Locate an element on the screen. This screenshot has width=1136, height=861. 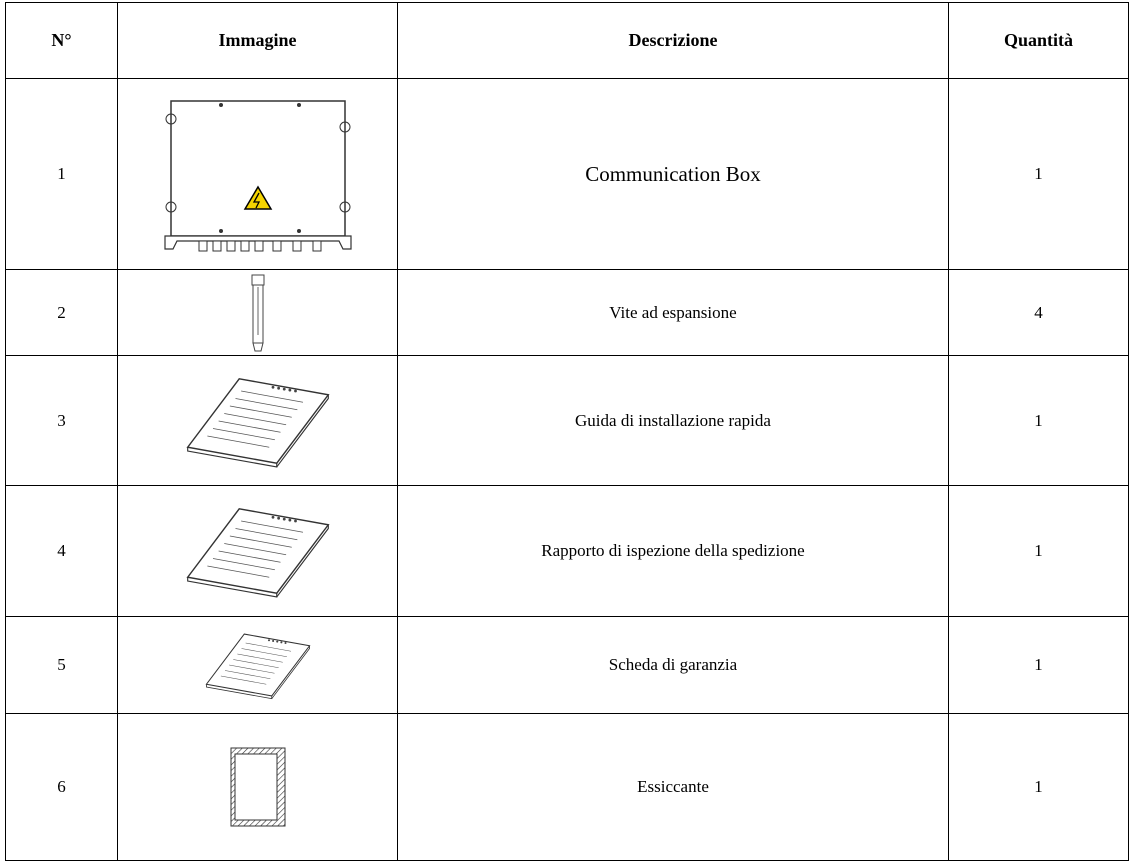
manual-icon is located at coordinates (258, 421).